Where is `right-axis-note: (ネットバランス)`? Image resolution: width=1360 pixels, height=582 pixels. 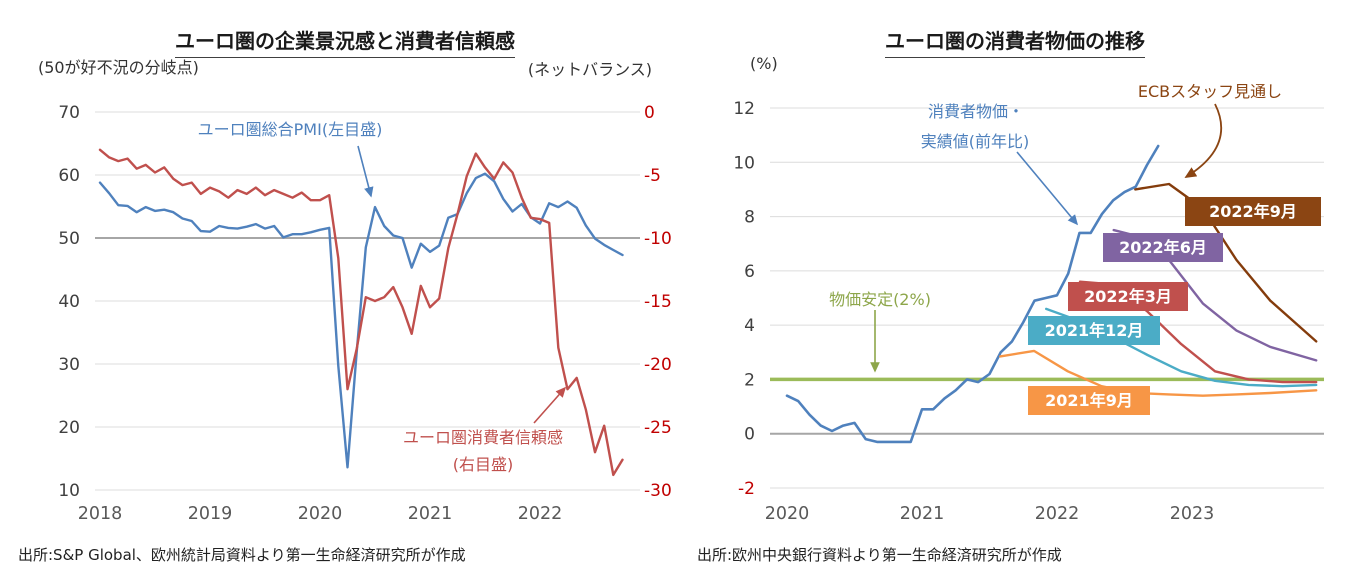
right-axis-note: (ネットバランス) is located at coordinates (589, 69).